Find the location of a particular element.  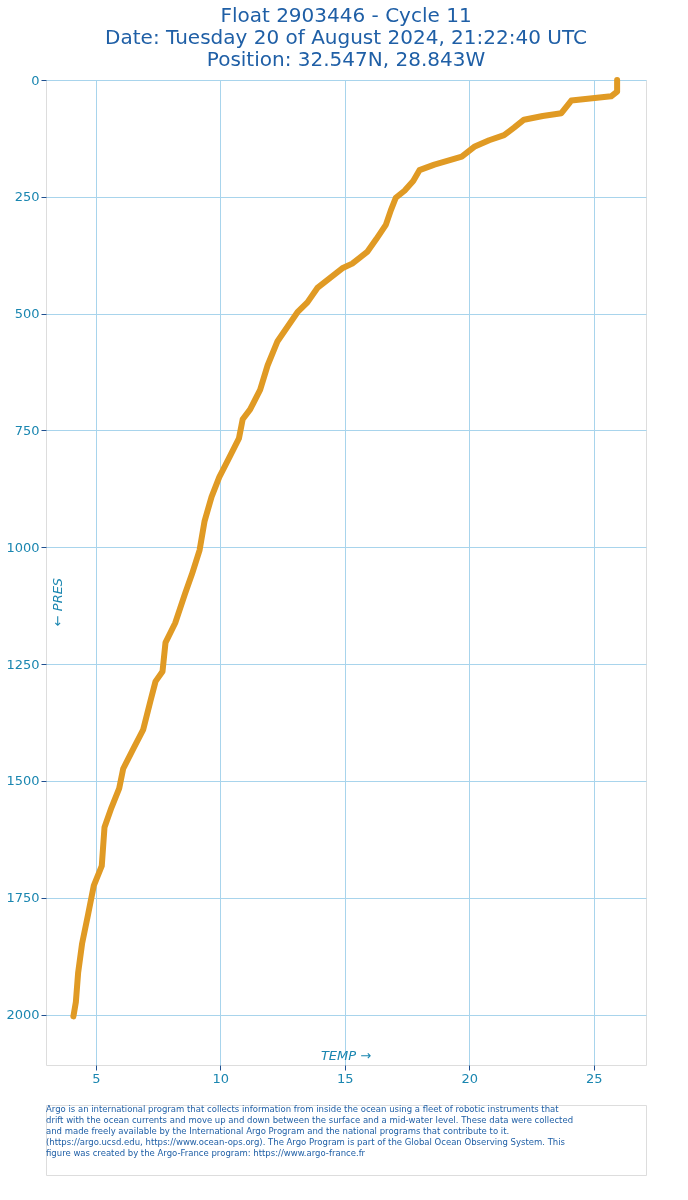

x-tick-label: 15 is located at coordinates (345, 1078).